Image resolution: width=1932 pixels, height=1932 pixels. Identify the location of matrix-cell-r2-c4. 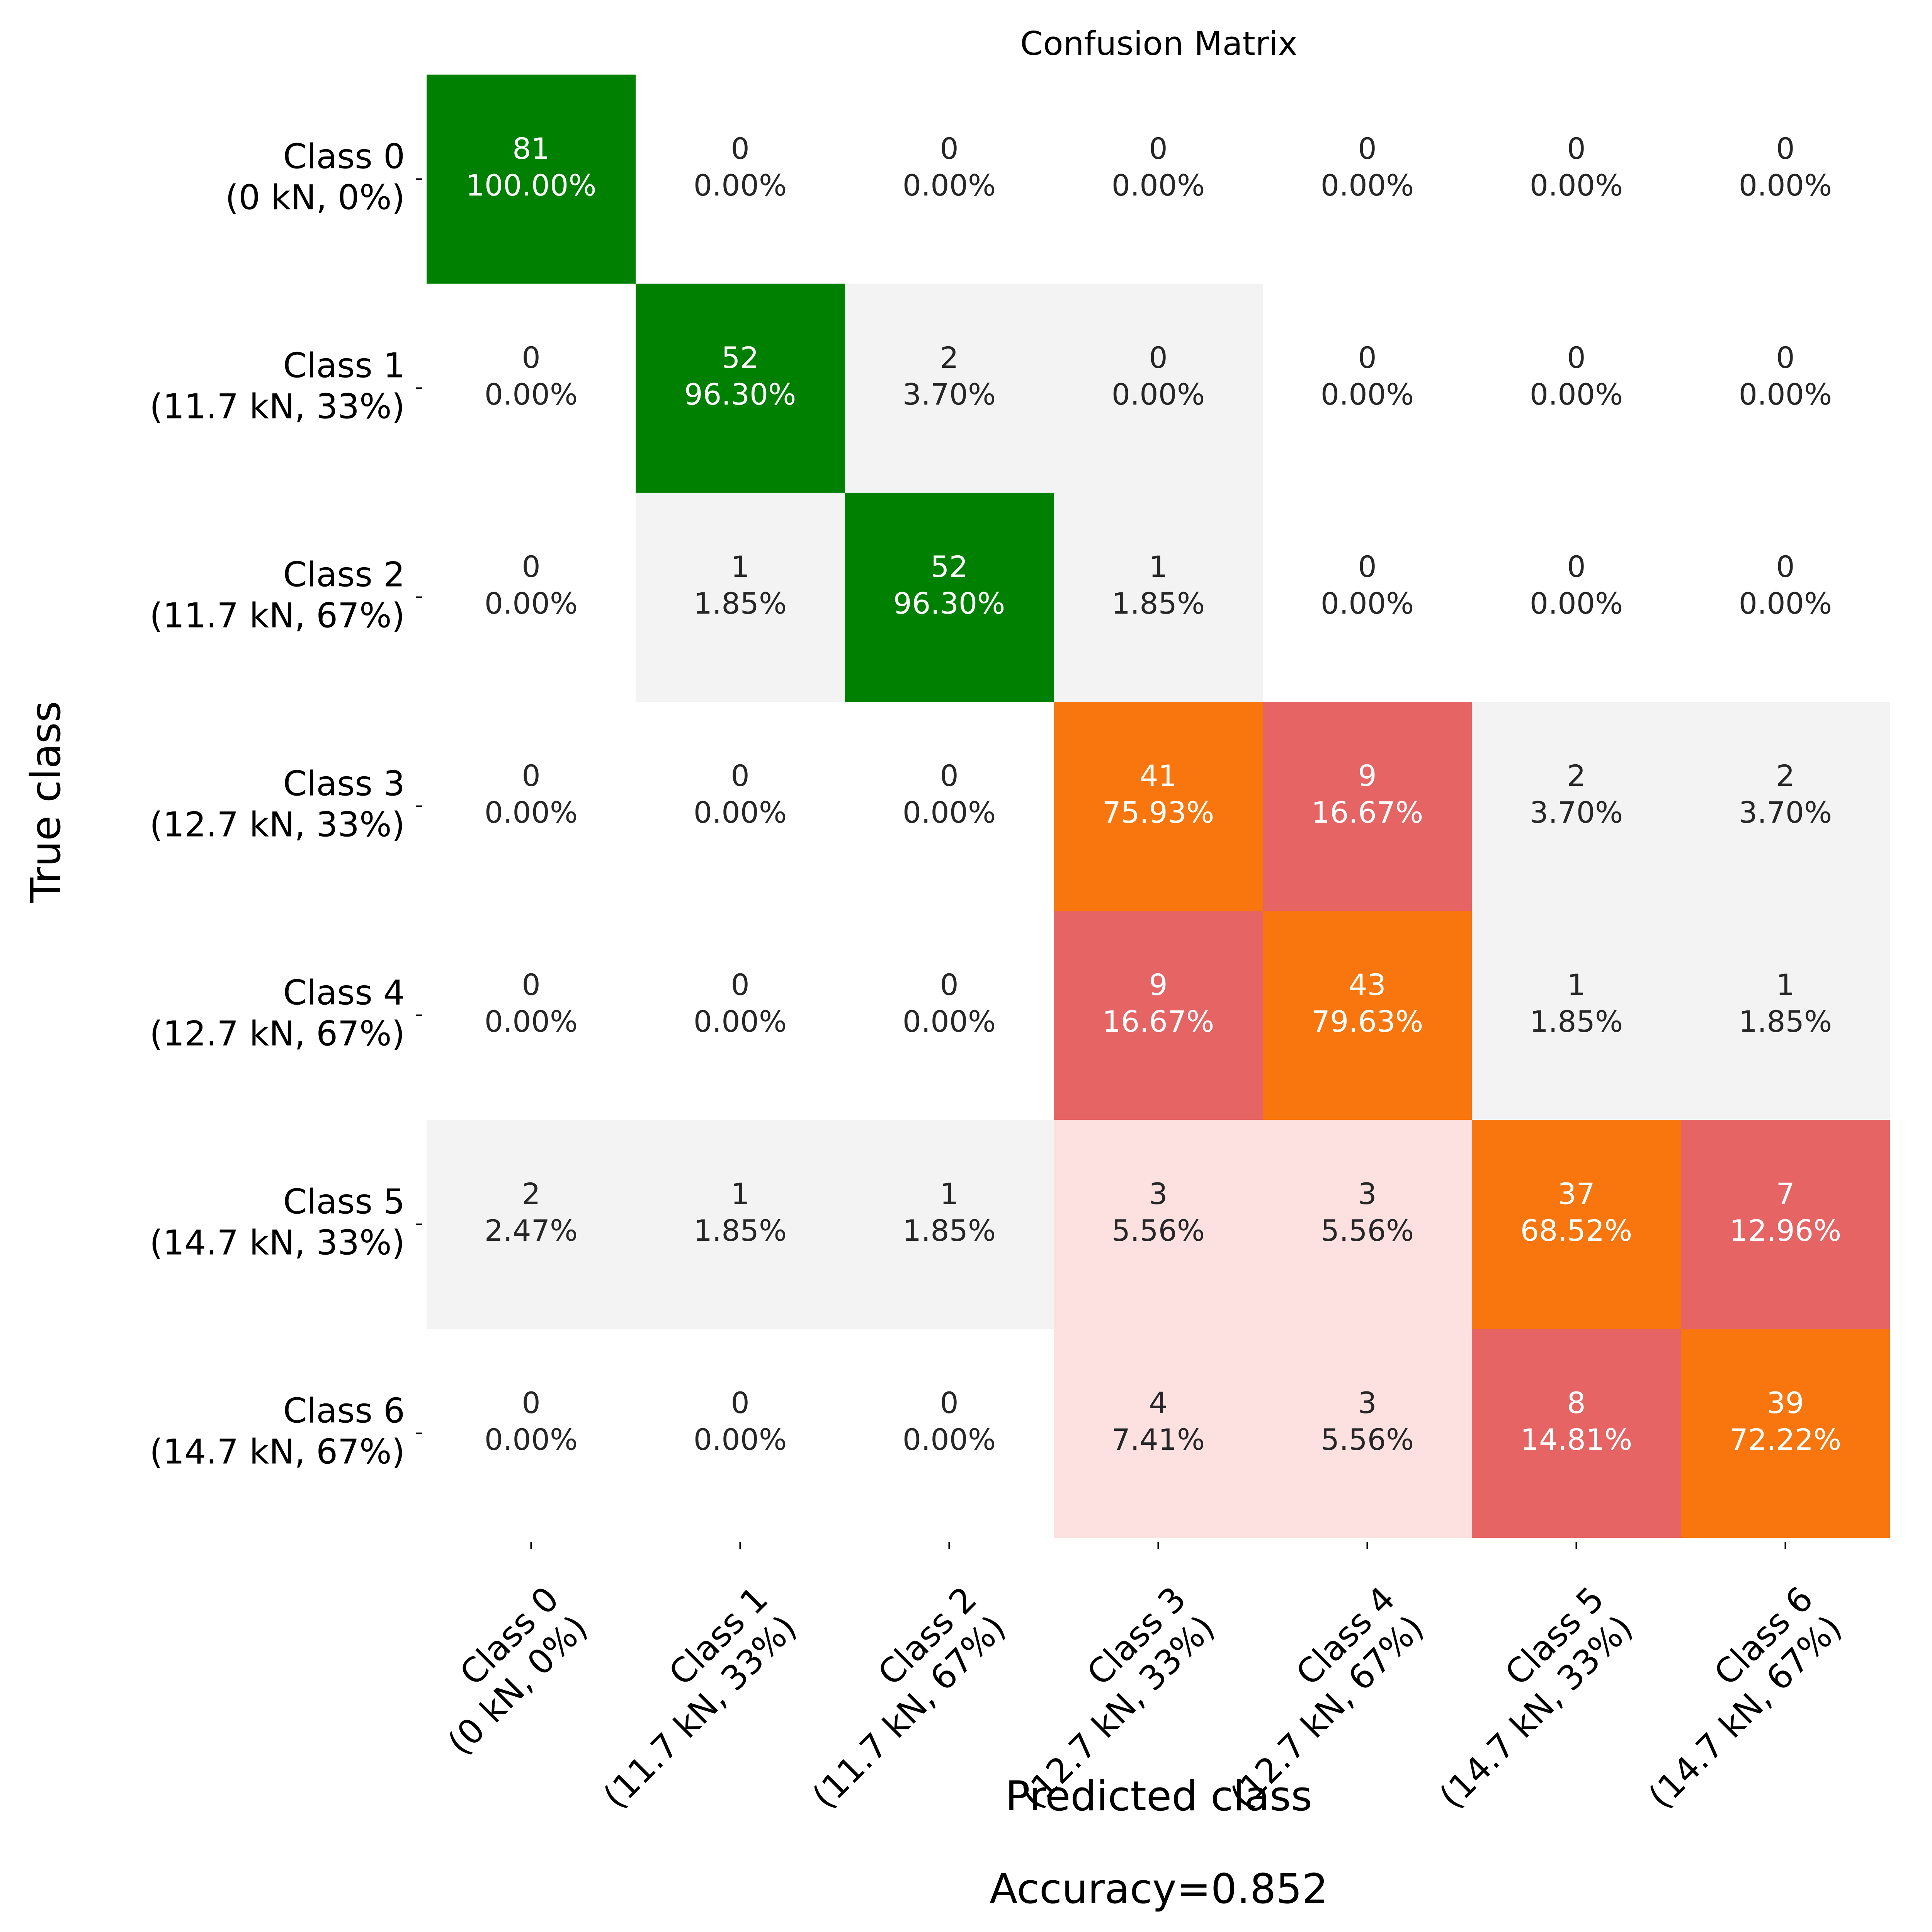
(1368, 597).